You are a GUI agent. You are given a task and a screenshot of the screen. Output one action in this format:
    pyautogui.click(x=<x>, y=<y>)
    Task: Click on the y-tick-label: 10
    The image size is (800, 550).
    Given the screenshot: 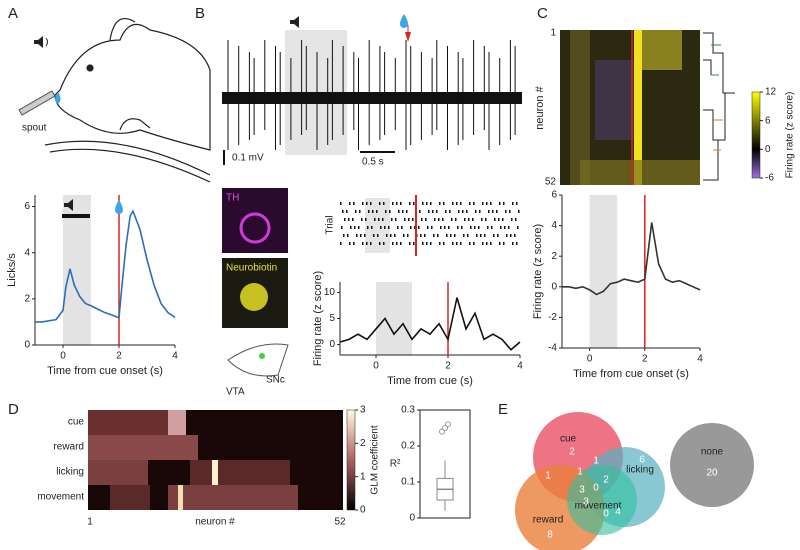 What is the action you would take?
    pyautogui.click(x=330, y=292)
    